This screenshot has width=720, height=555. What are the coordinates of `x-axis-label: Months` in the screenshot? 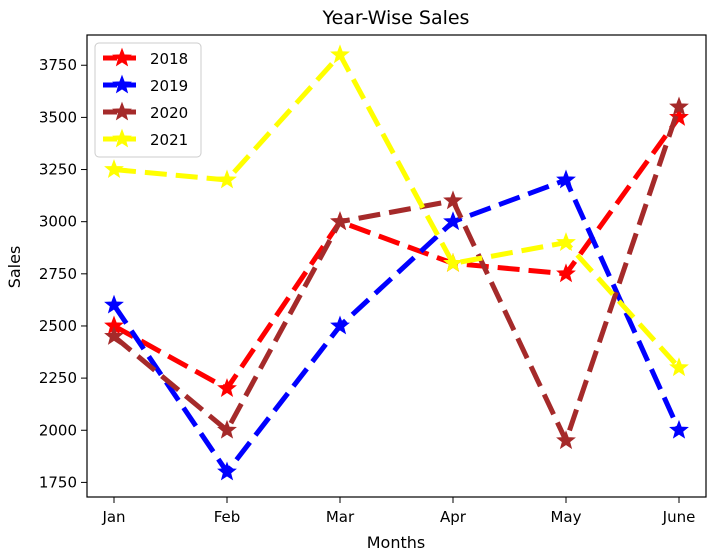 It's located at (396, 542).